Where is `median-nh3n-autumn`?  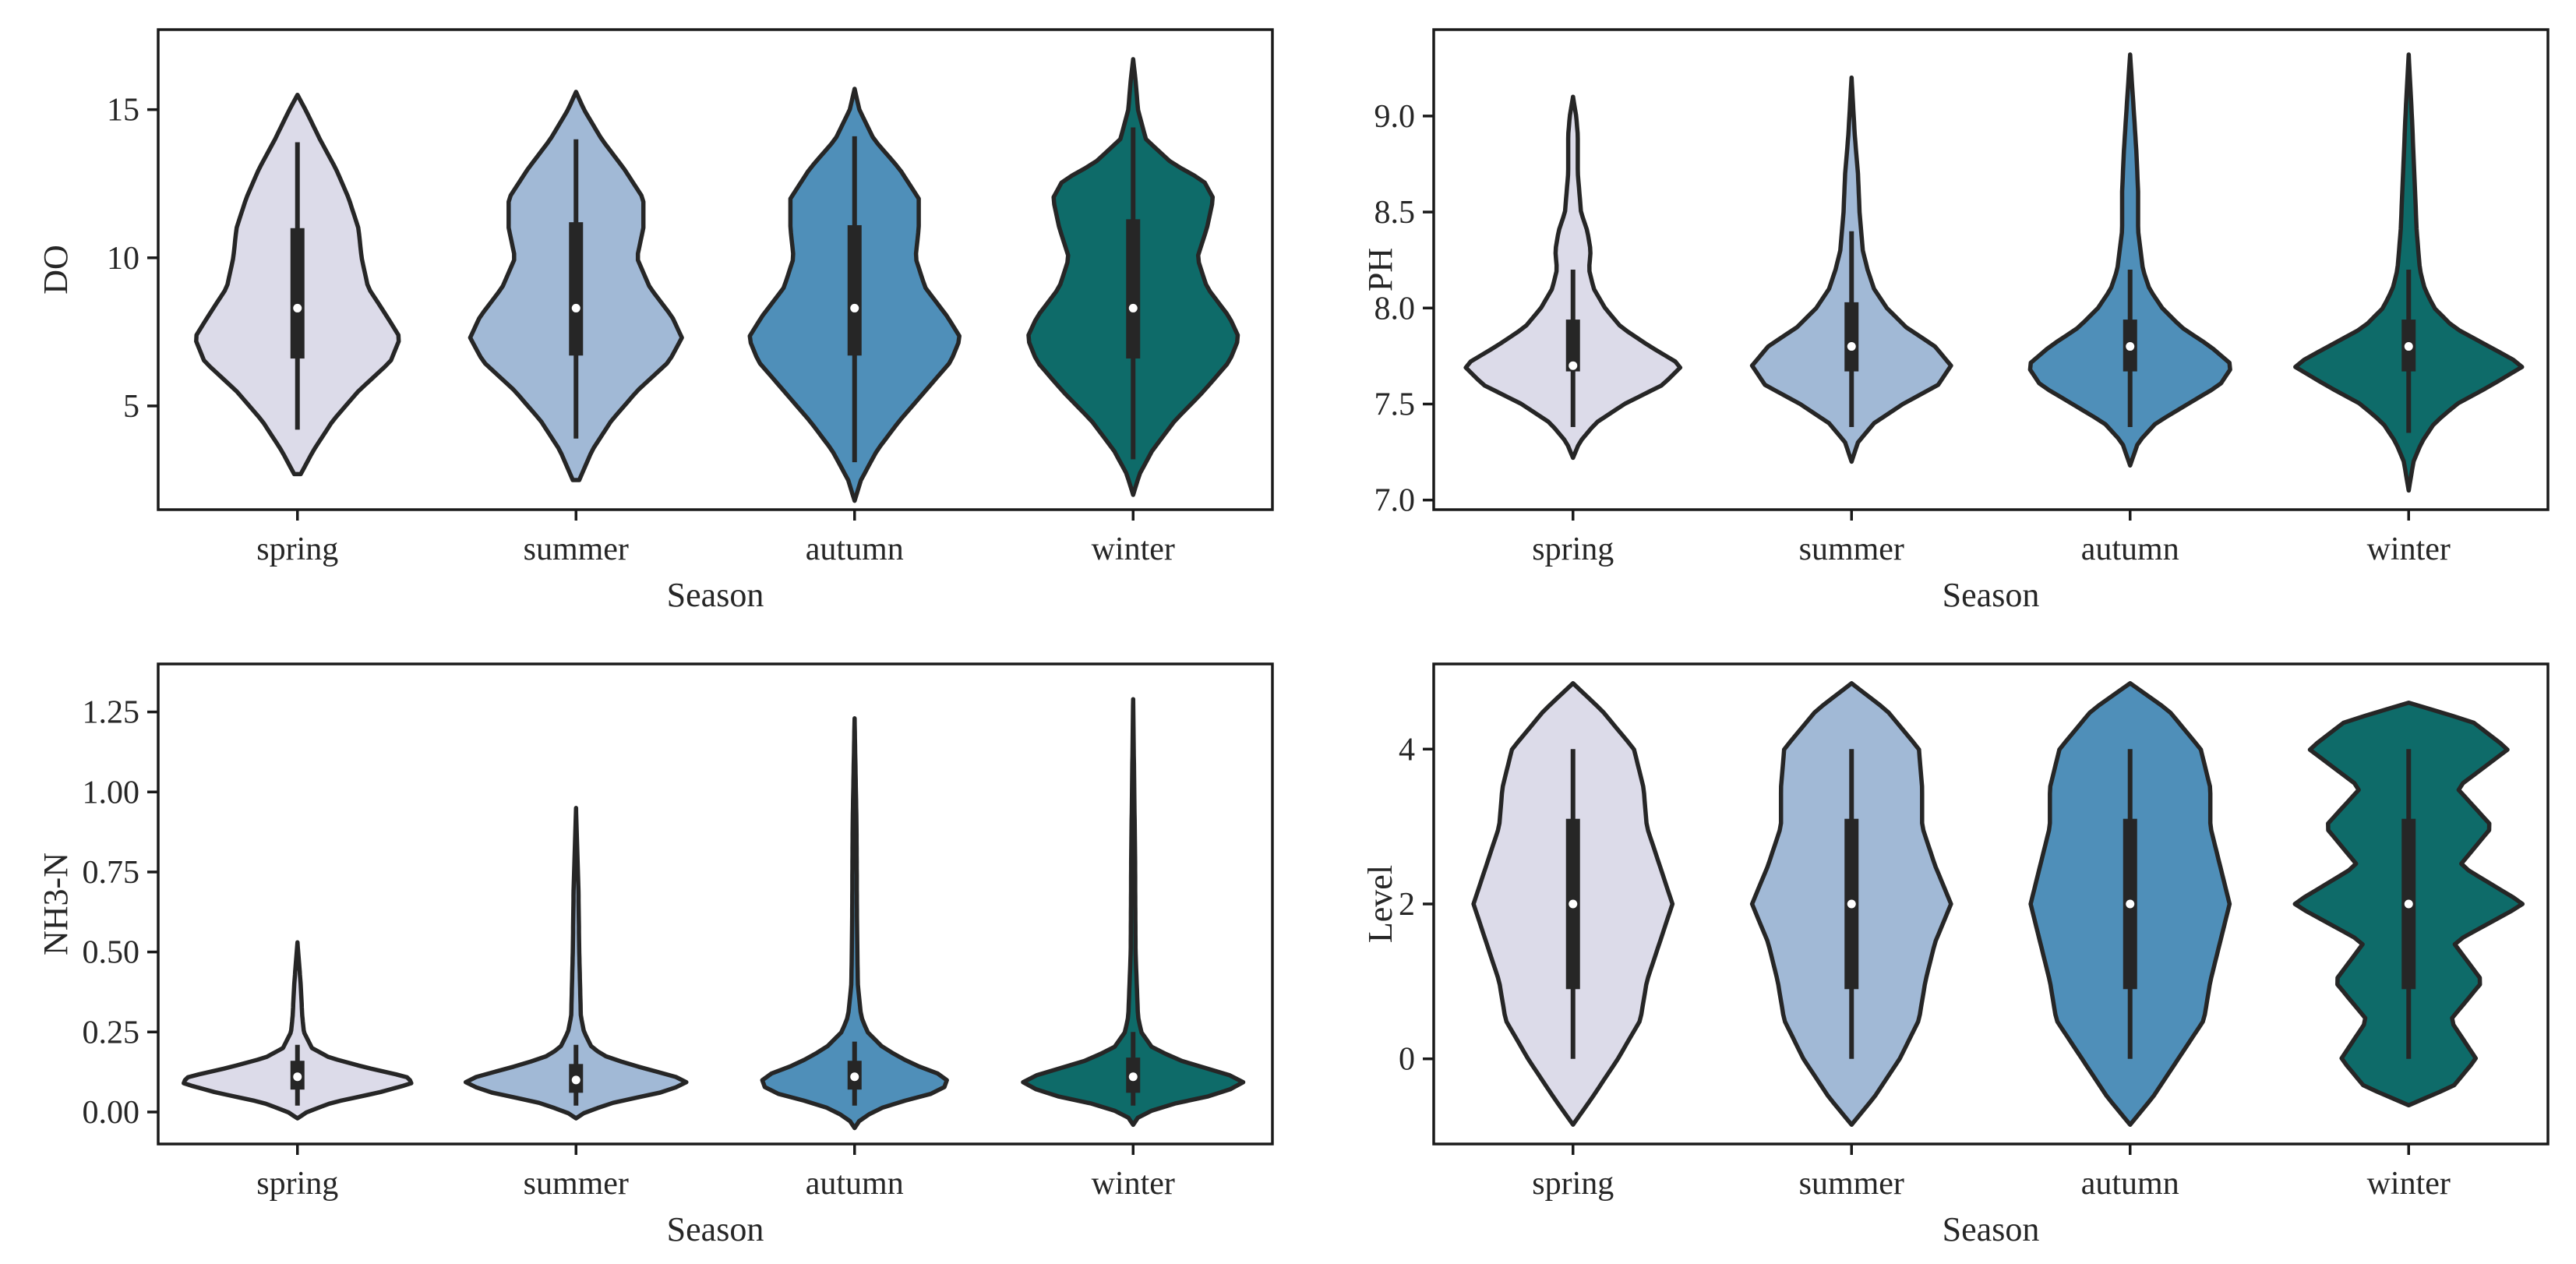 median-nh3n-autumn is located at coordinates (854, 1077).